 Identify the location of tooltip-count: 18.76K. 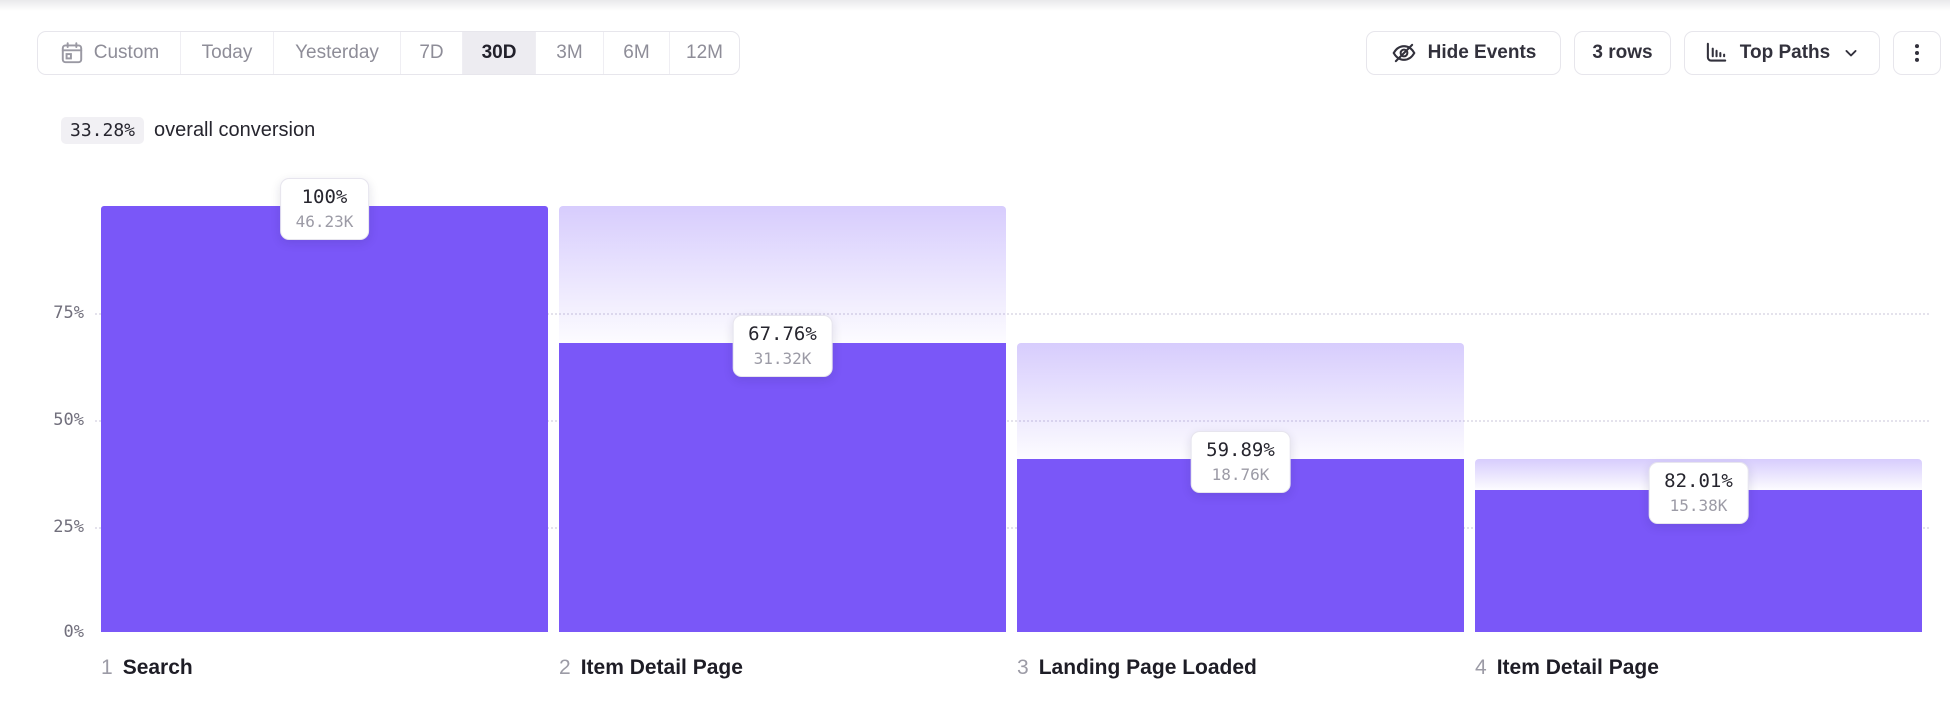
(1240, 475).